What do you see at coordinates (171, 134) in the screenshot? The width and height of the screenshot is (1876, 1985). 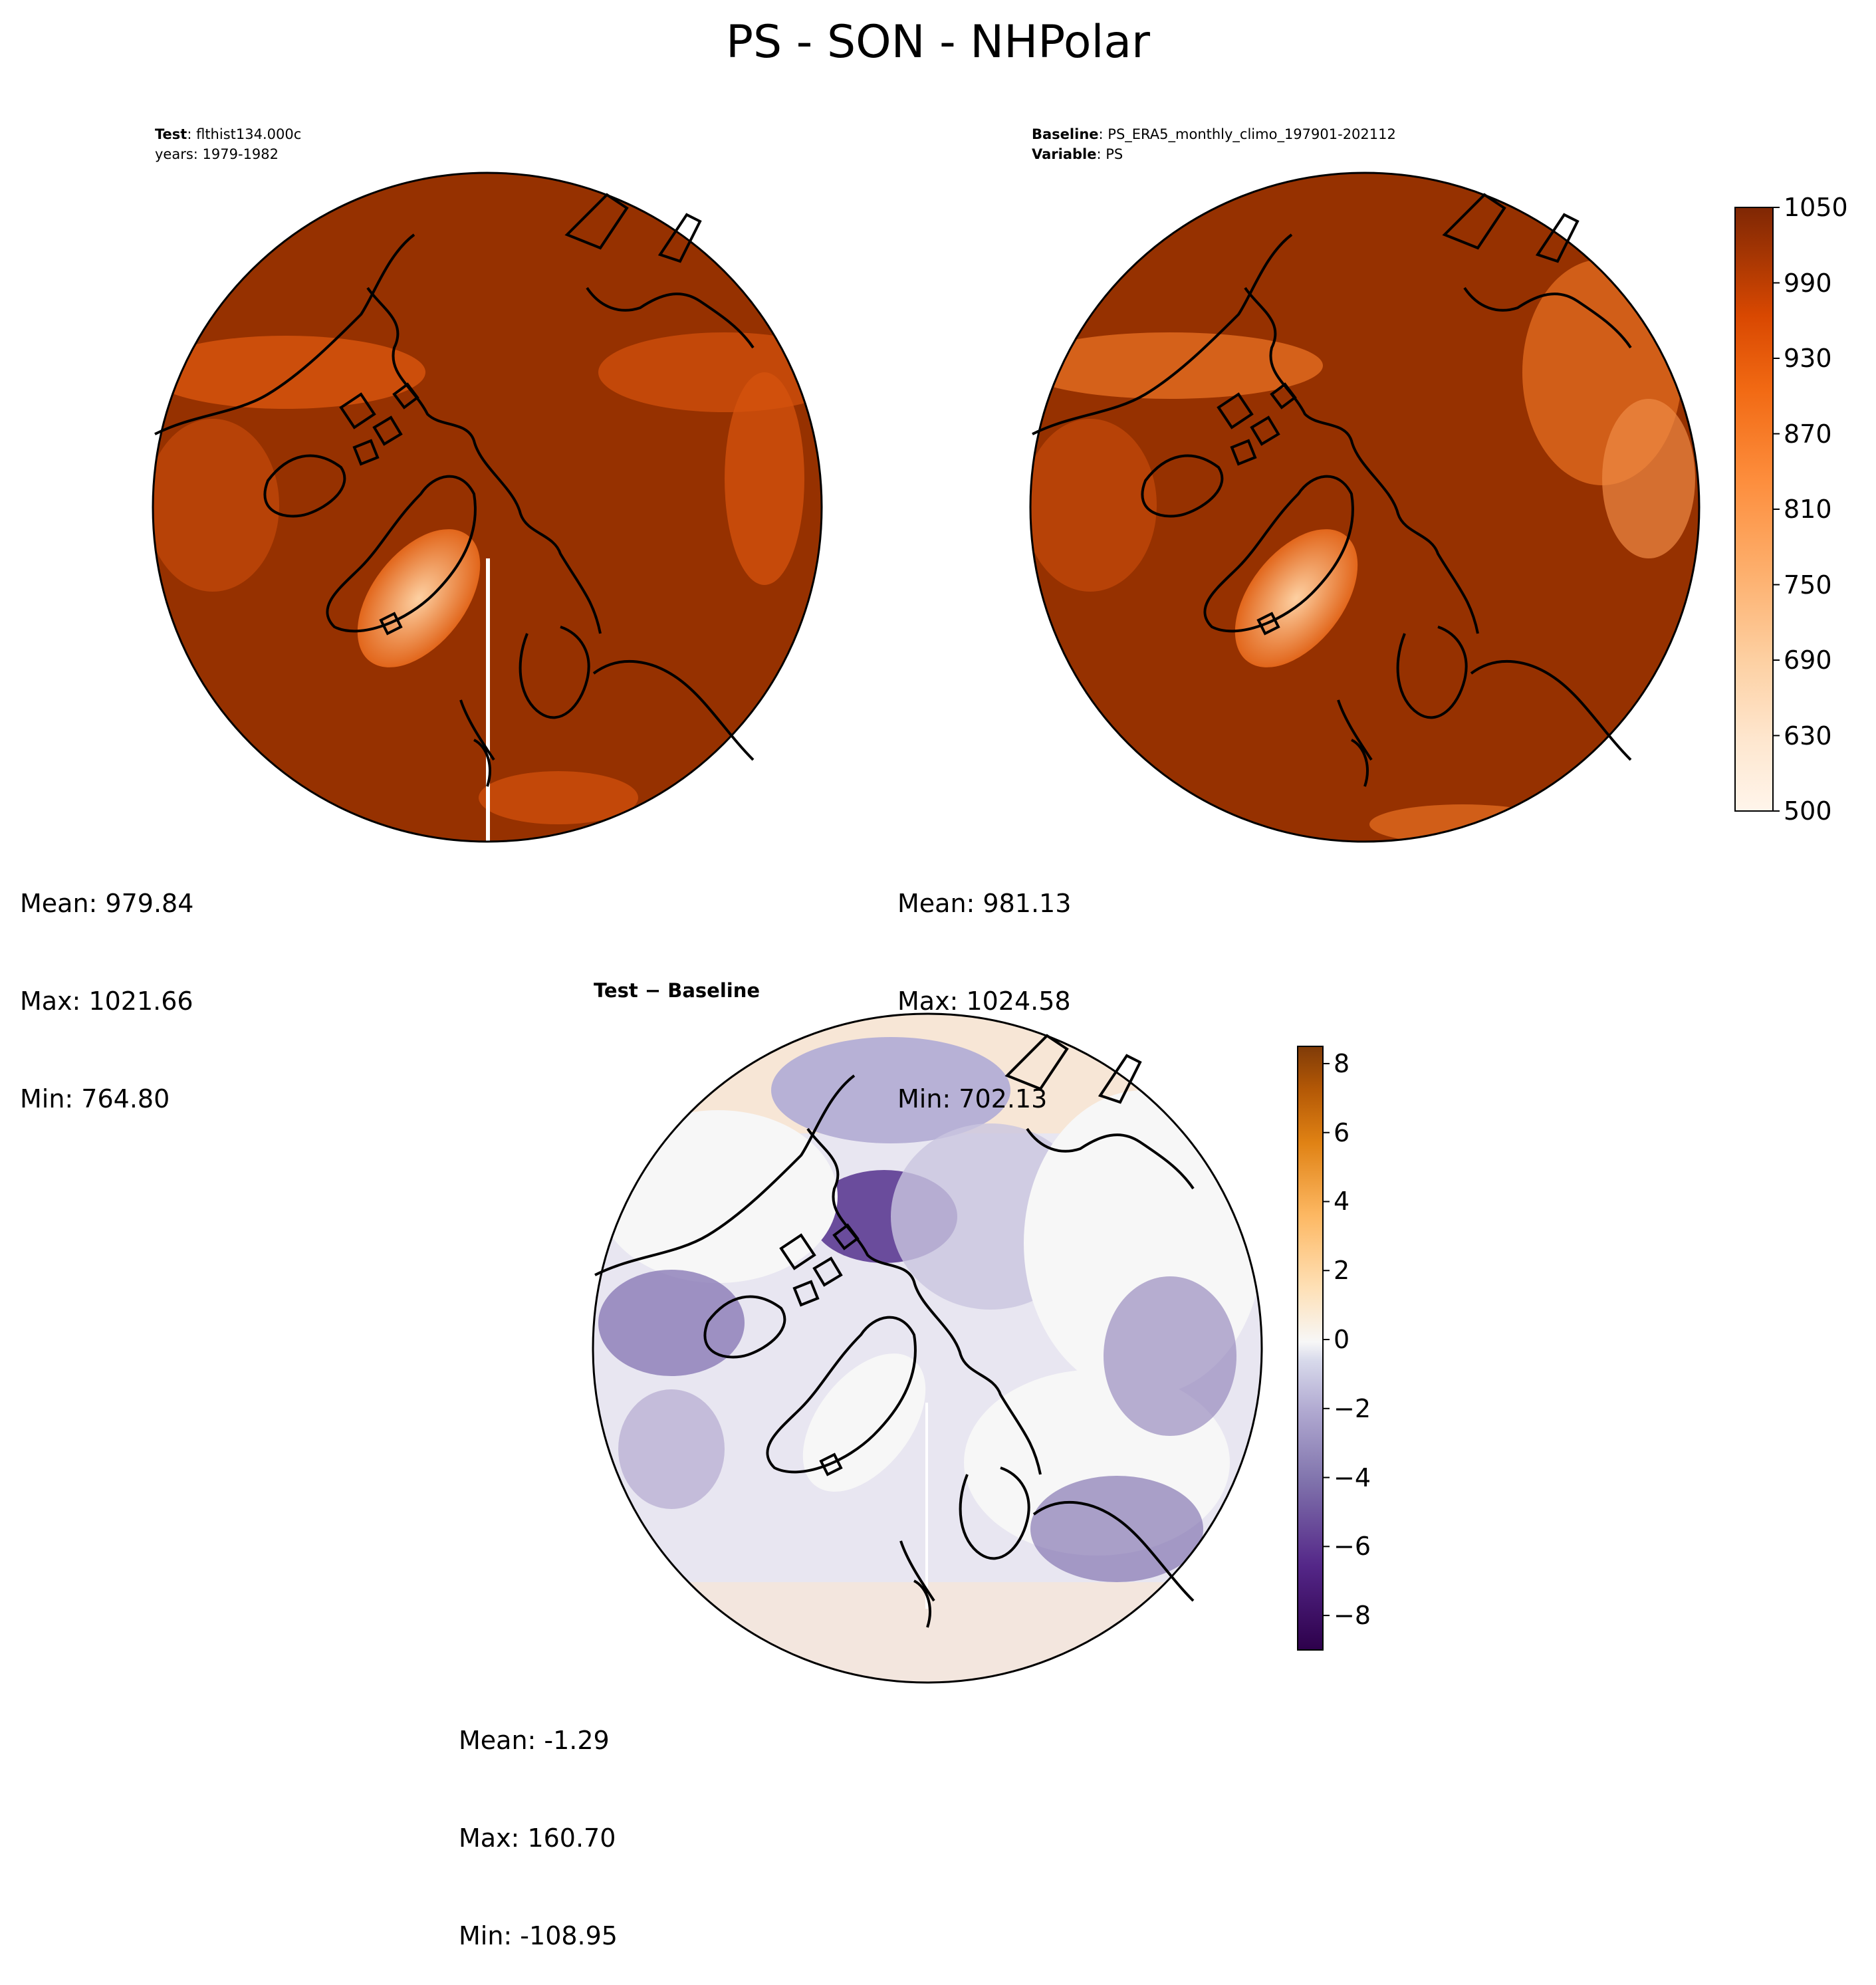 I see `test-label-key: Test` at bounding box center [171, 134].